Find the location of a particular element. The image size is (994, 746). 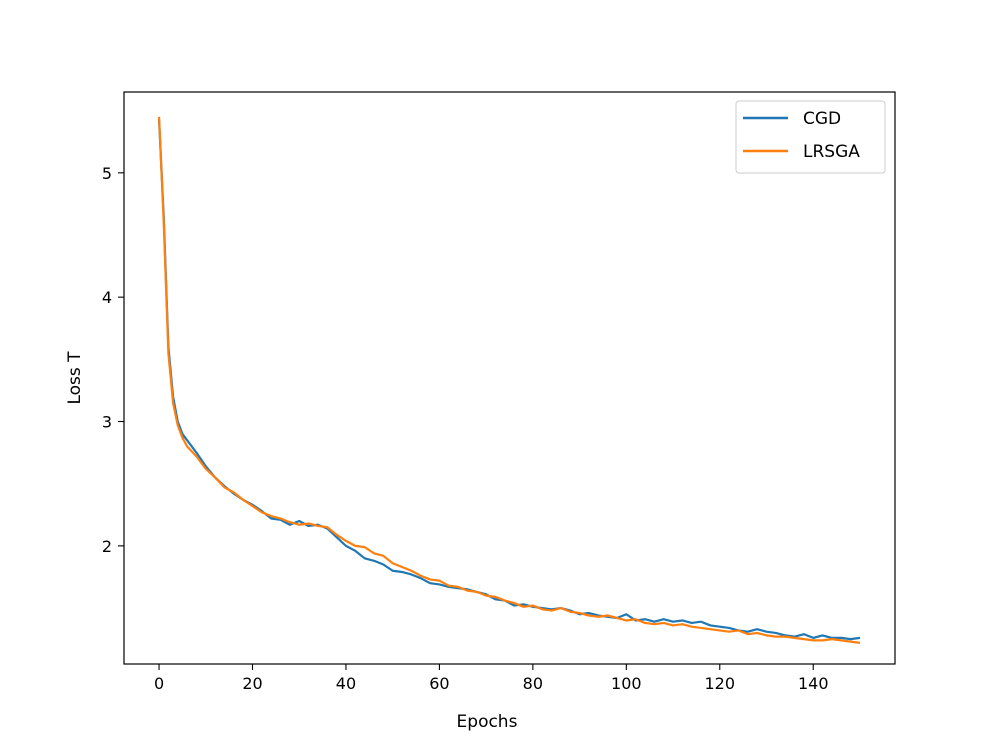

x-tick-label: 80 is located at coordinates (533, 683).